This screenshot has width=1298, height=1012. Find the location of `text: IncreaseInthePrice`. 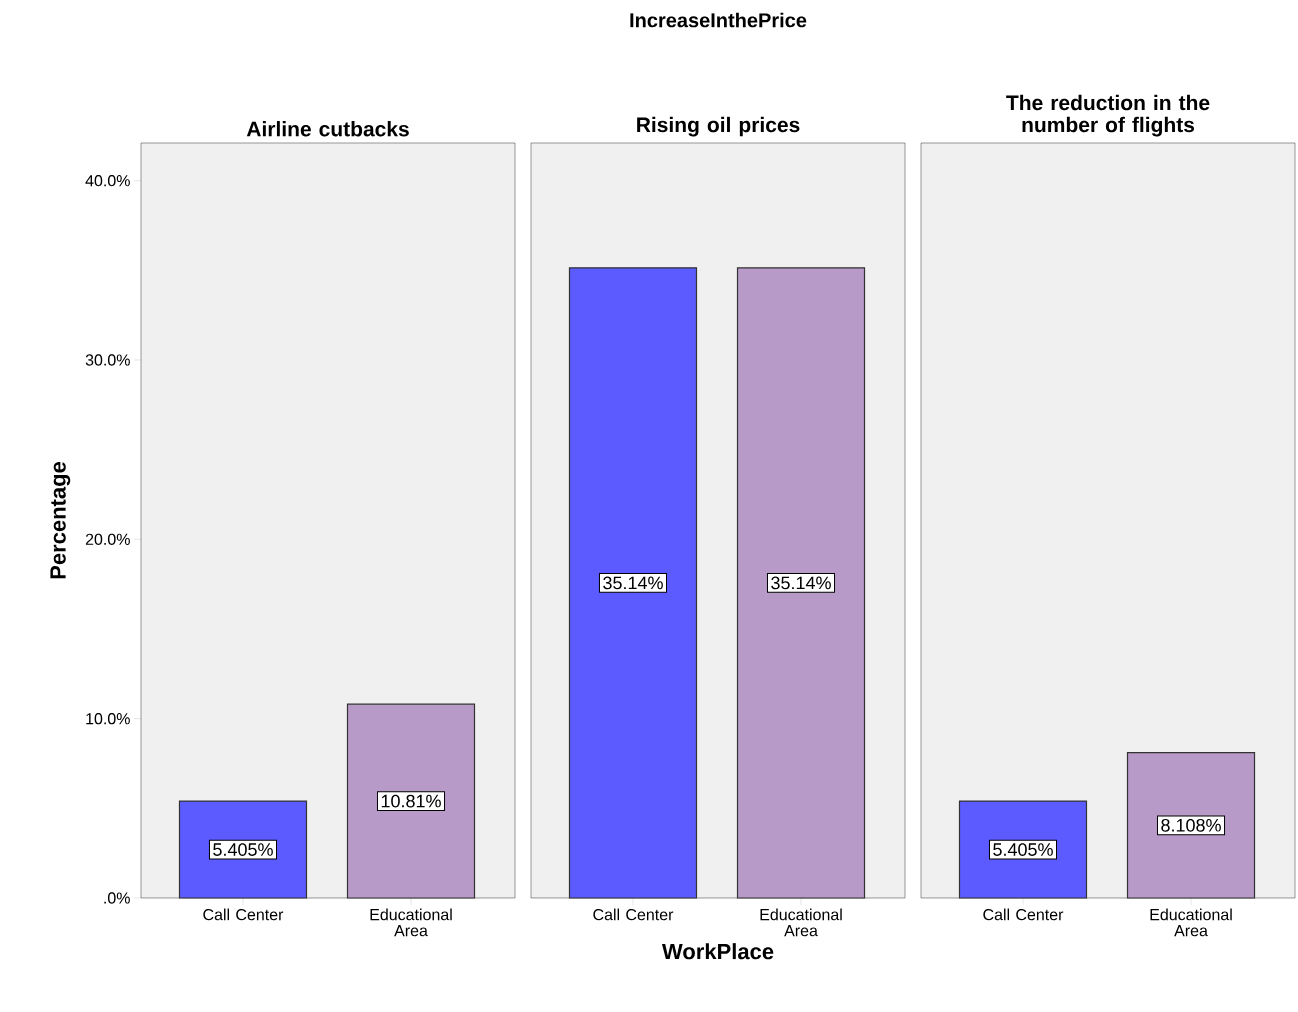

text: IncreaseInthePrice is located at coordinates (718, 20).